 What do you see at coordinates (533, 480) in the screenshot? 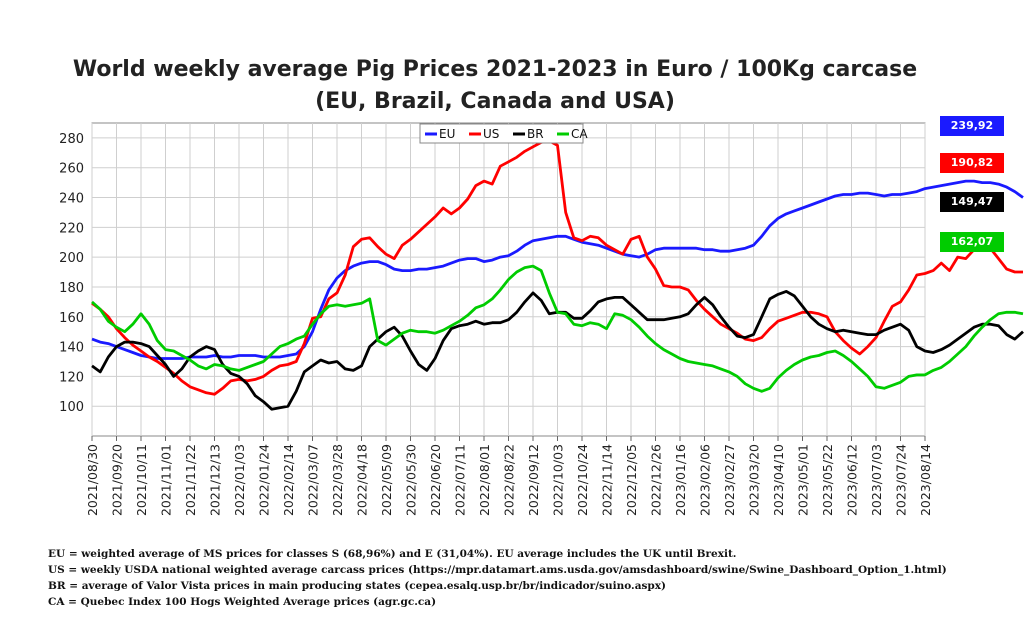
I see `x-tick-label: 2022/09/12` at bounding box center [533, 480].